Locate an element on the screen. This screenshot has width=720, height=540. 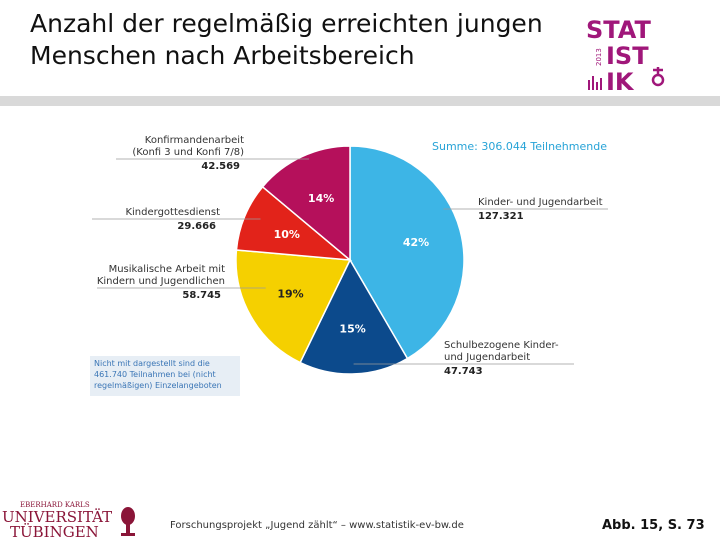
statistik-logo: STAT IST IK 2013 is located at coordinates (625, 55).